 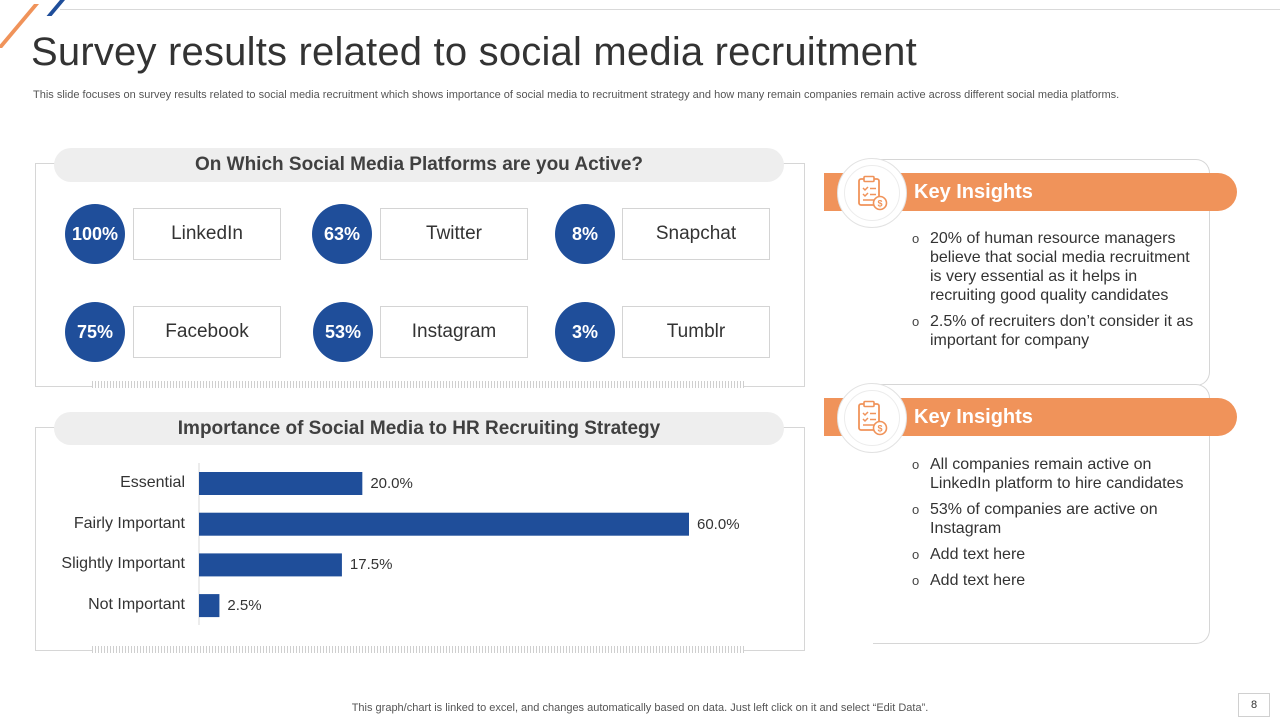 What do you see at coordinates (973, 416) in the screenshot?
I see `insight-title-2: Key Insights` at bounding box center [973, 416].